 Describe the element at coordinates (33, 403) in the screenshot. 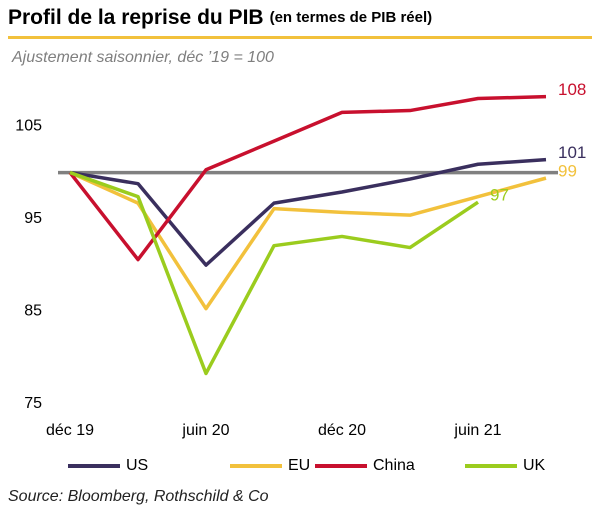

I see `y-tick-label: 75` at that location.